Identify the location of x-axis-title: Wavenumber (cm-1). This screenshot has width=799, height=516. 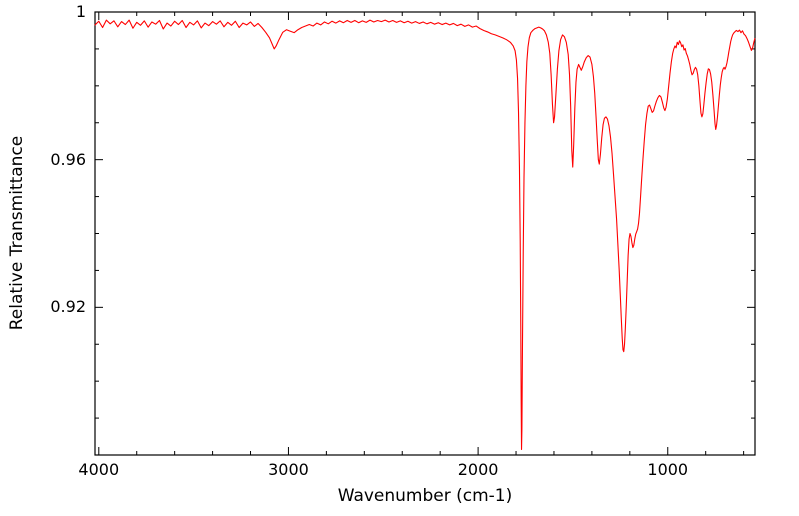
(425, 496).